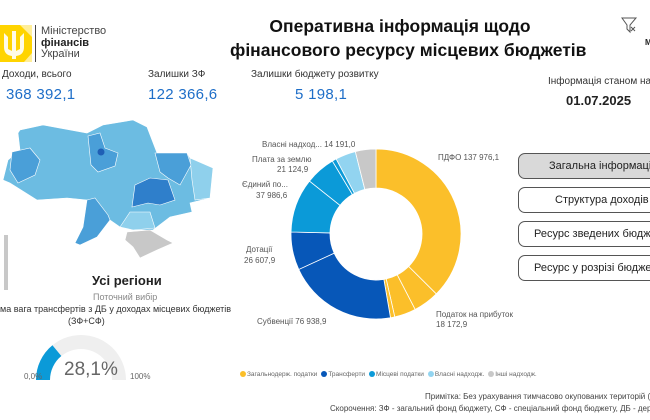 This screenshot has height=420, width=650. I want to click on title-line1: Оперативна інформація щодо, so click(400, 26).